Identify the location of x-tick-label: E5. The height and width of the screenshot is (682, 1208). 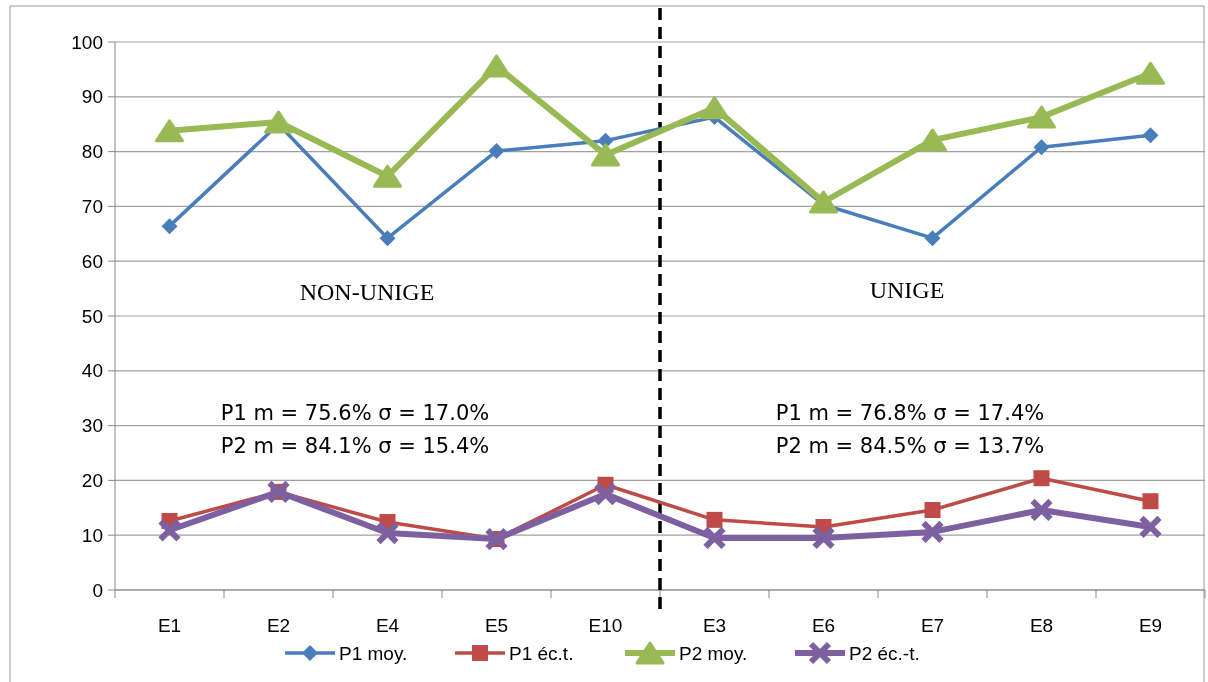
(496, 625).